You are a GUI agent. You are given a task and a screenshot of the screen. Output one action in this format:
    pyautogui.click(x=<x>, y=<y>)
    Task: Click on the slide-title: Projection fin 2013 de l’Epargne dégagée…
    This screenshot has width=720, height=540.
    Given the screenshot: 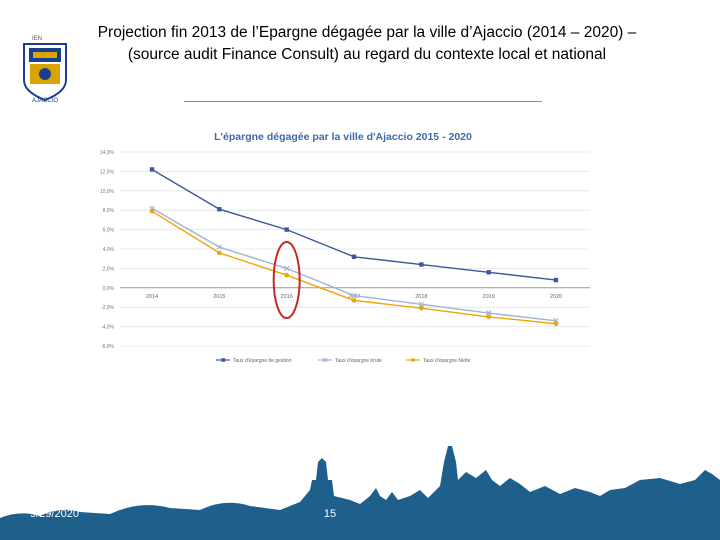 What is the action you would take?
    pyautogui.click(x=367, y=44)
    